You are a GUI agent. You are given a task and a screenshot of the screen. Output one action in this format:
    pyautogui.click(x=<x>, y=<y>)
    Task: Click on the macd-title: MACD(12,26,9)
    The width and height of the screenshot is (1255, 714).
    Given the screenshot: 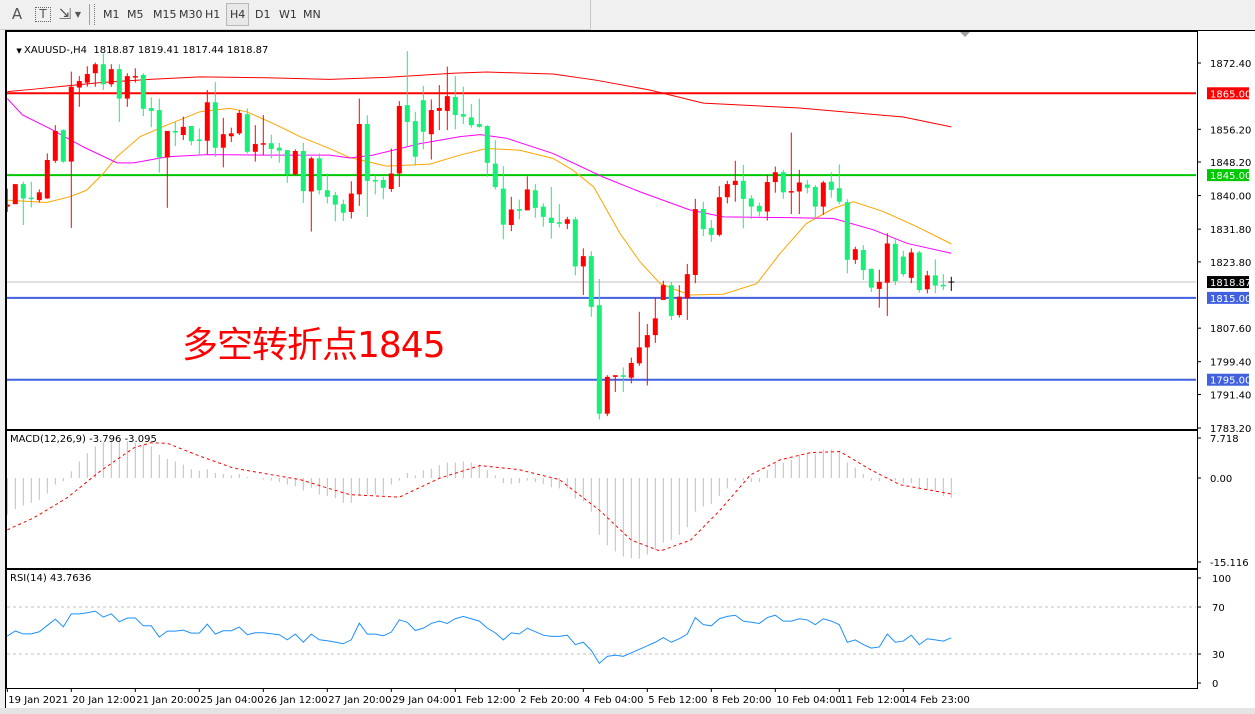 What is the action you would take?
    pyautogui.click(x=48, y=439)
    